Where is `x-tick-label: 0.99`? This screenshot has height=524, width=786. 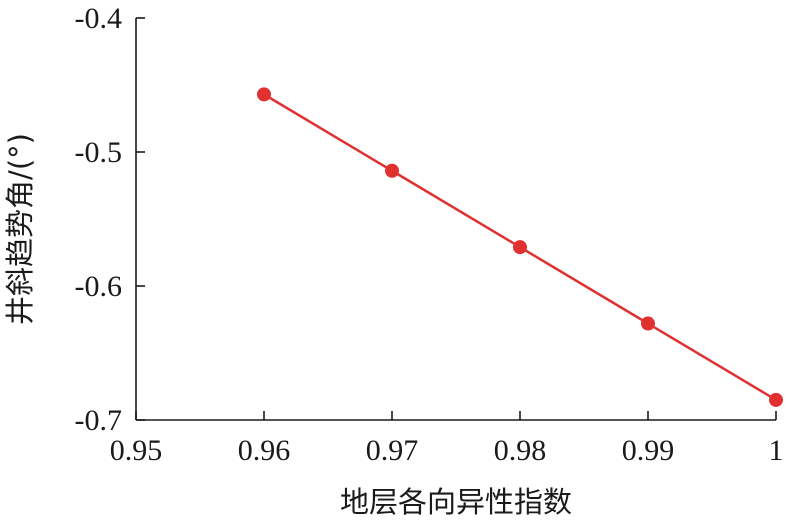
x-tick-label: 0.99 is located at coordinates (648, 450).